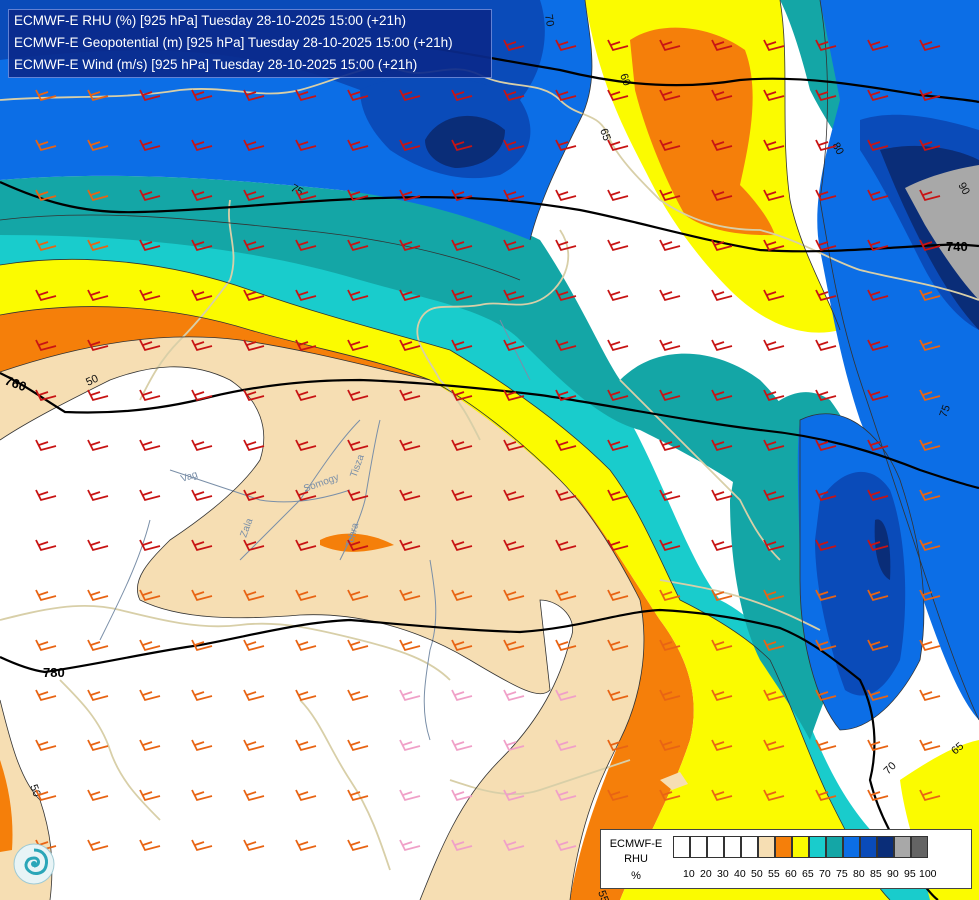 The image size is (979, 900). Describe the element at coordinates (928, 874) in the screenshot. I see `legend-tick-label: 100` at that location.